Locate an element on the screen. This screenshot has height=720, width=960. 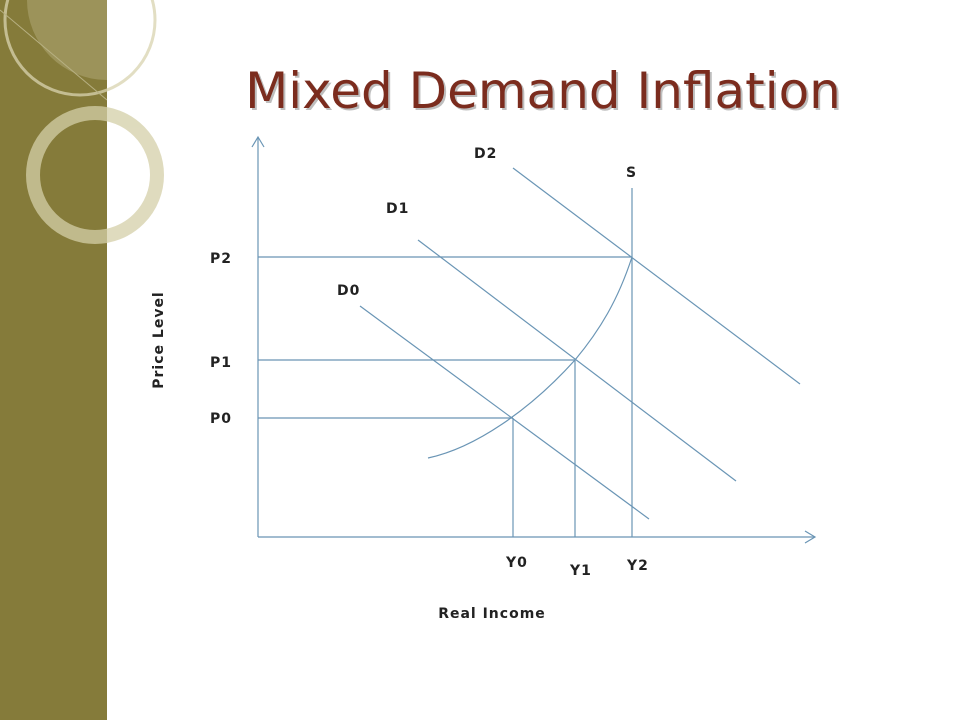
curve-label: D0 is located at coordinates (348, 291).